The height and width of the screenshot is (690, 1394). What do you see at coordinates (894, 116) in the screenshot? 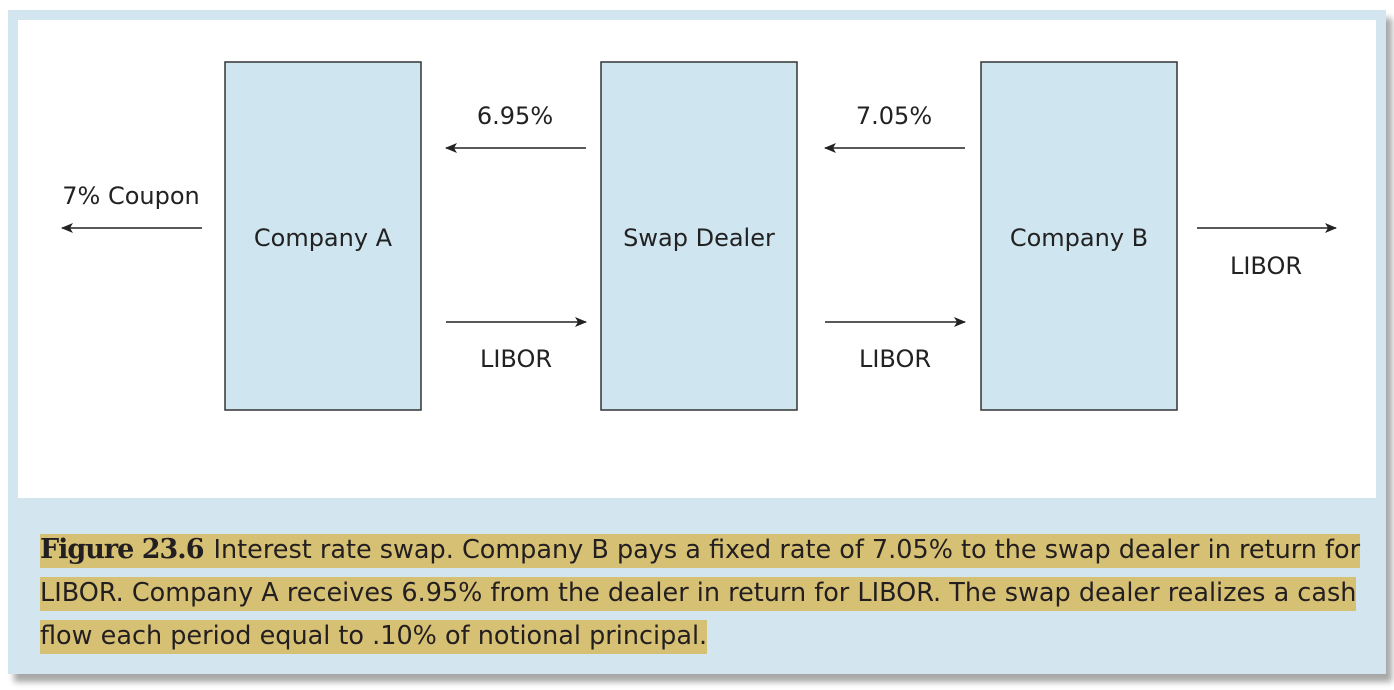
I see `b-to-dealer-label: 7.05%` at bounding box center [894, 116].